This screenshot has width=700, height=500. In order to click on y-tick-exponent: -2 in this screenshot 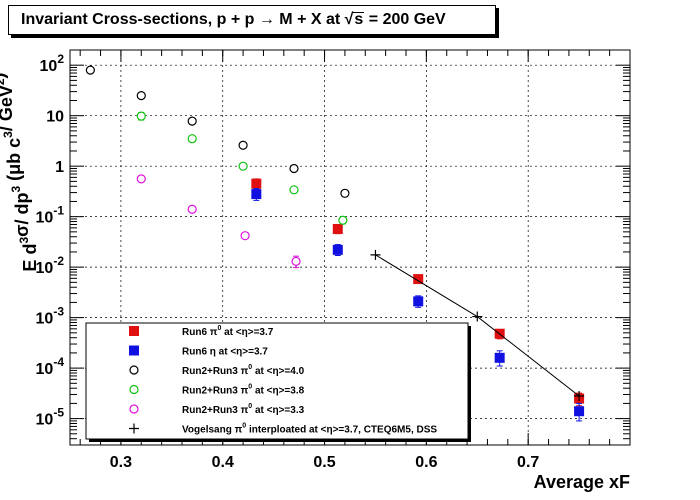, I will do `click(58, 261)`.